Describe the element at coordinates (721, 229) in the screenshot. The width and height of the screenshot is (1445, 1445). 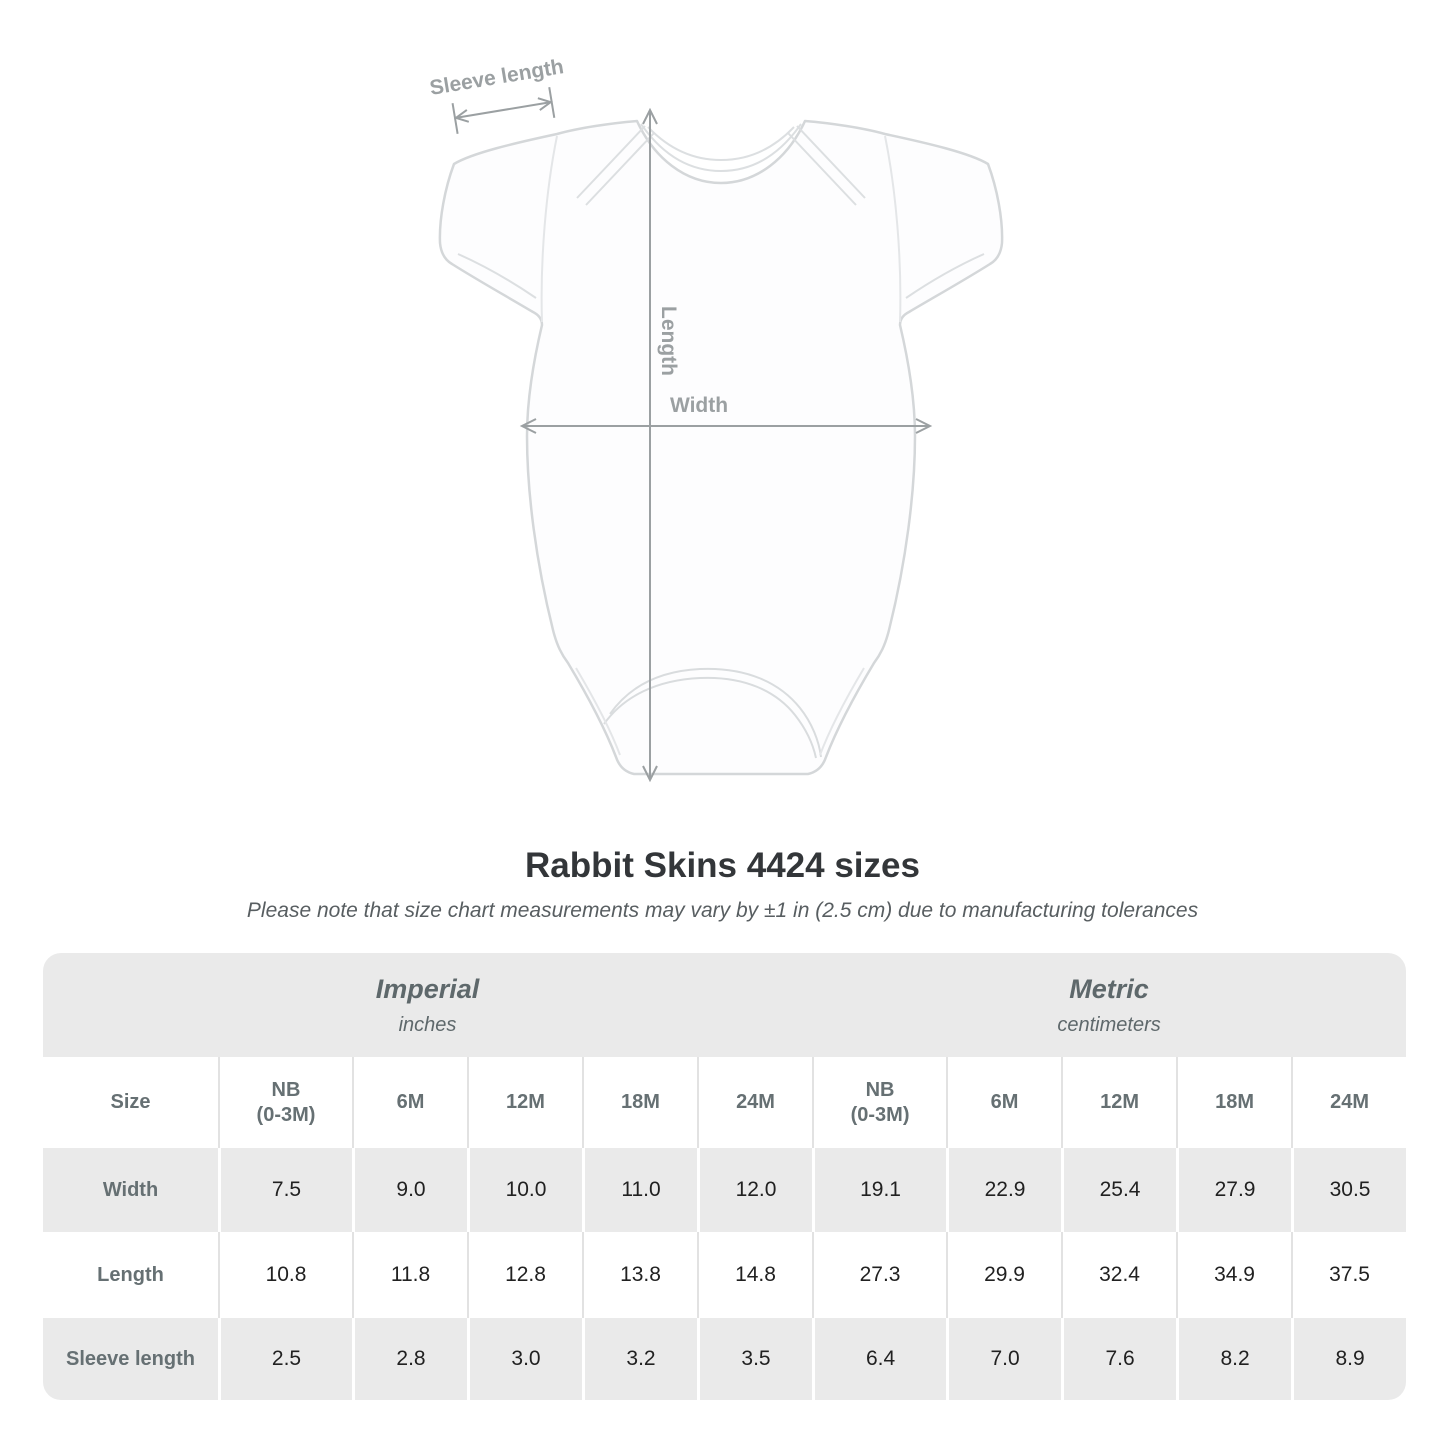
I see `armhole-seams` at that location.